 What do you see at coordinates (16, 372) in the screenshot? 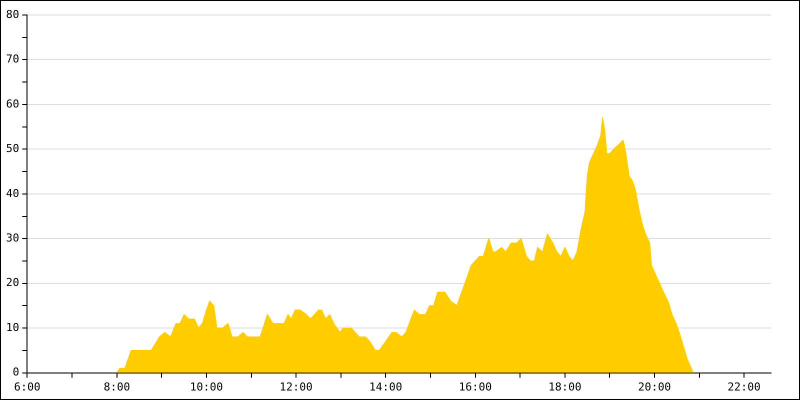
I see `y-tick-label: 0` at bounding box center [16, 372].